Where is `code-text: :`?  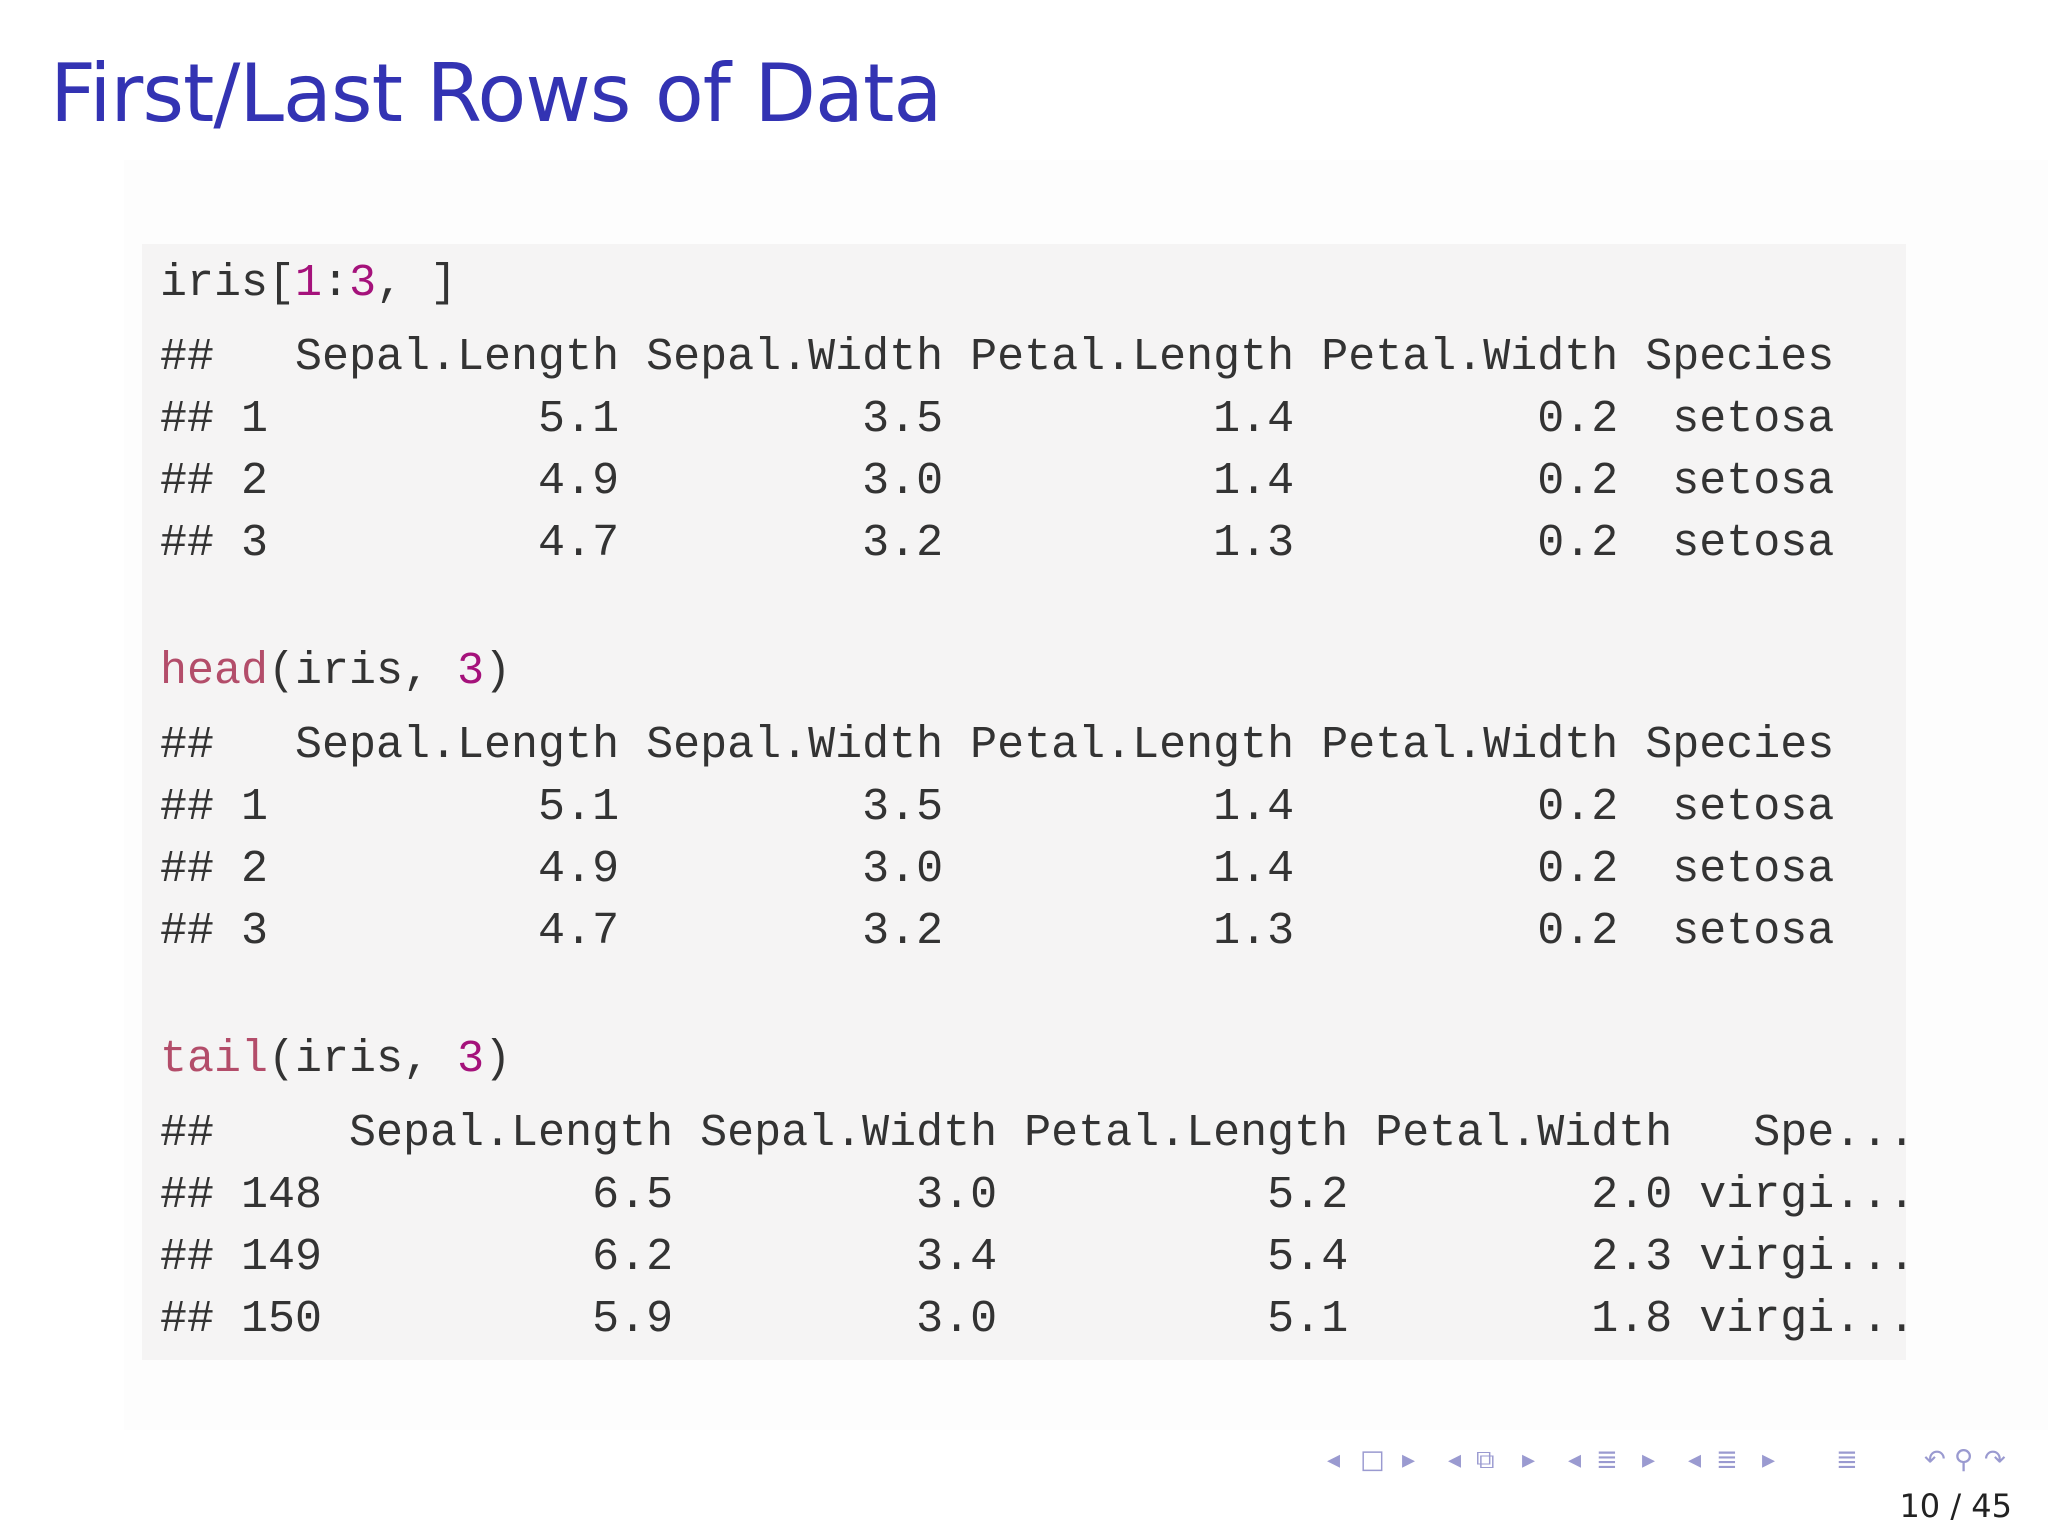
code-text: : is located at coordinates (336, 283).